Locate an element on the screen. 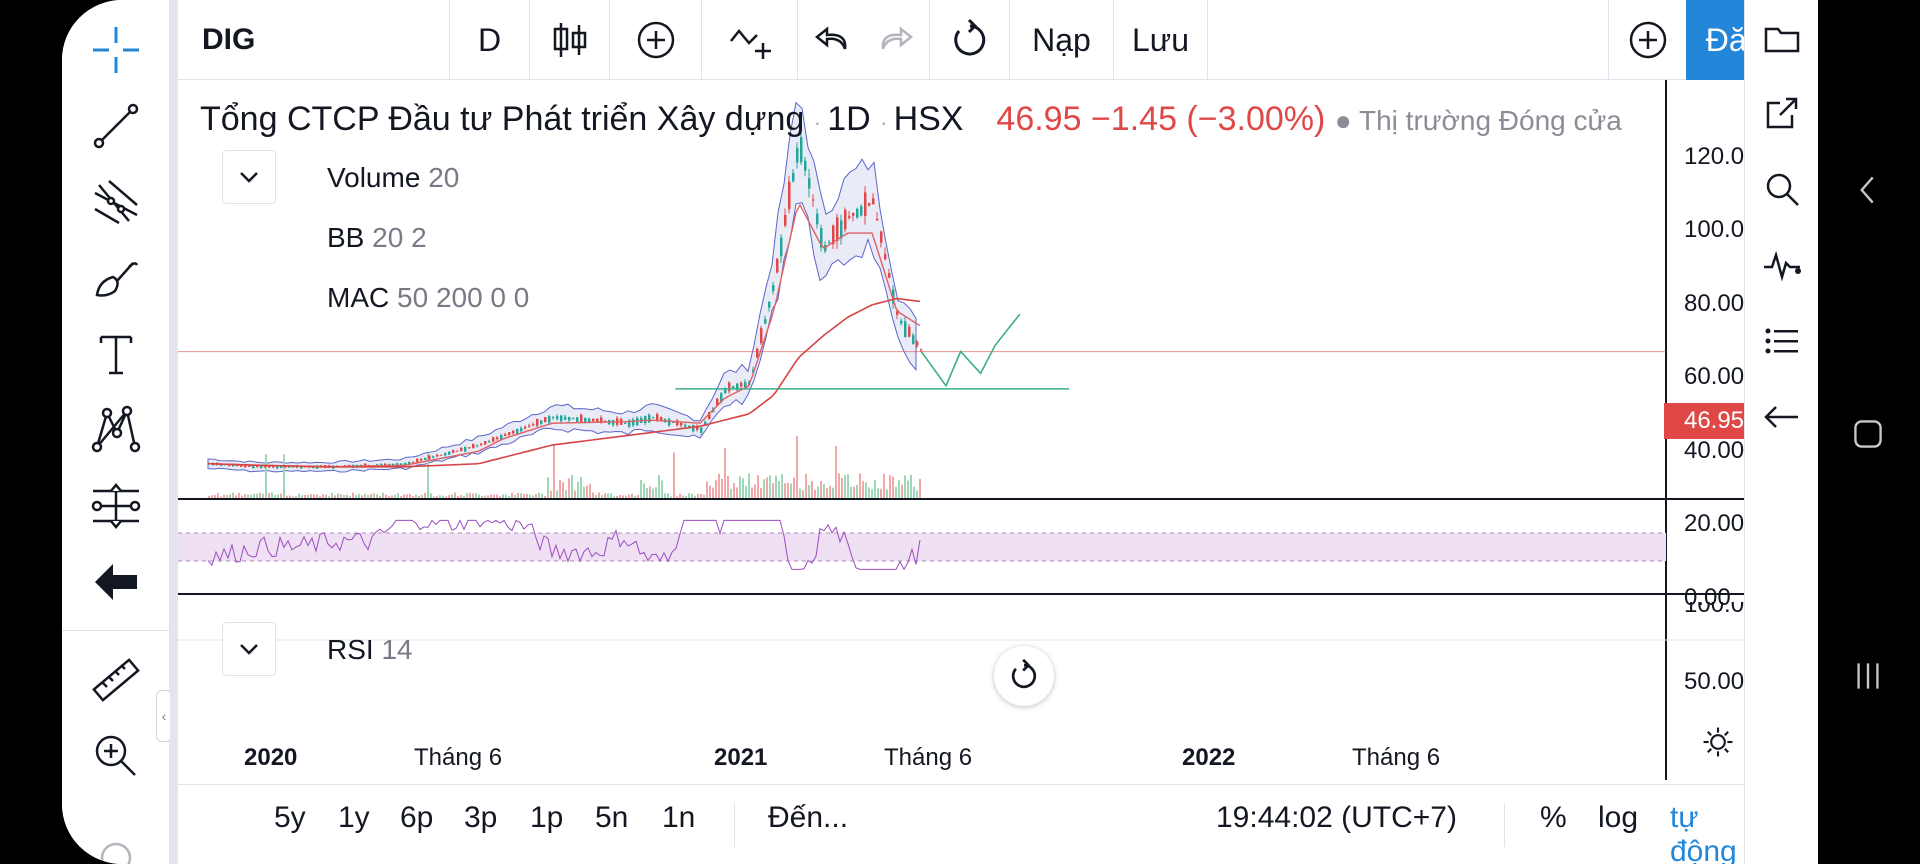  redo-icon is located at coordinates (894, 40).